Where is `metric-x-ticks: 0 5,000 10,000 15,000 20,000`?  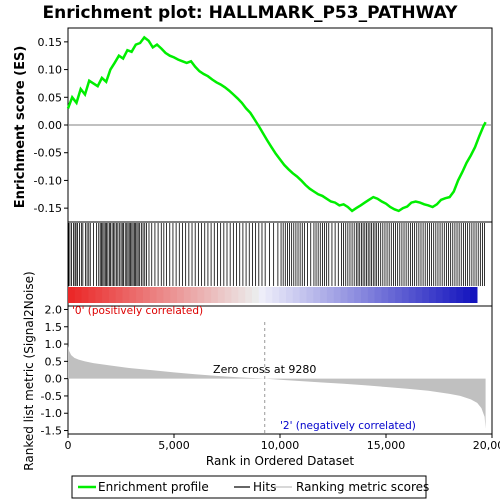
metric-x-ticks: 0 5,000 10,000 15,000 20,000 is located at coordinates (282, 443).